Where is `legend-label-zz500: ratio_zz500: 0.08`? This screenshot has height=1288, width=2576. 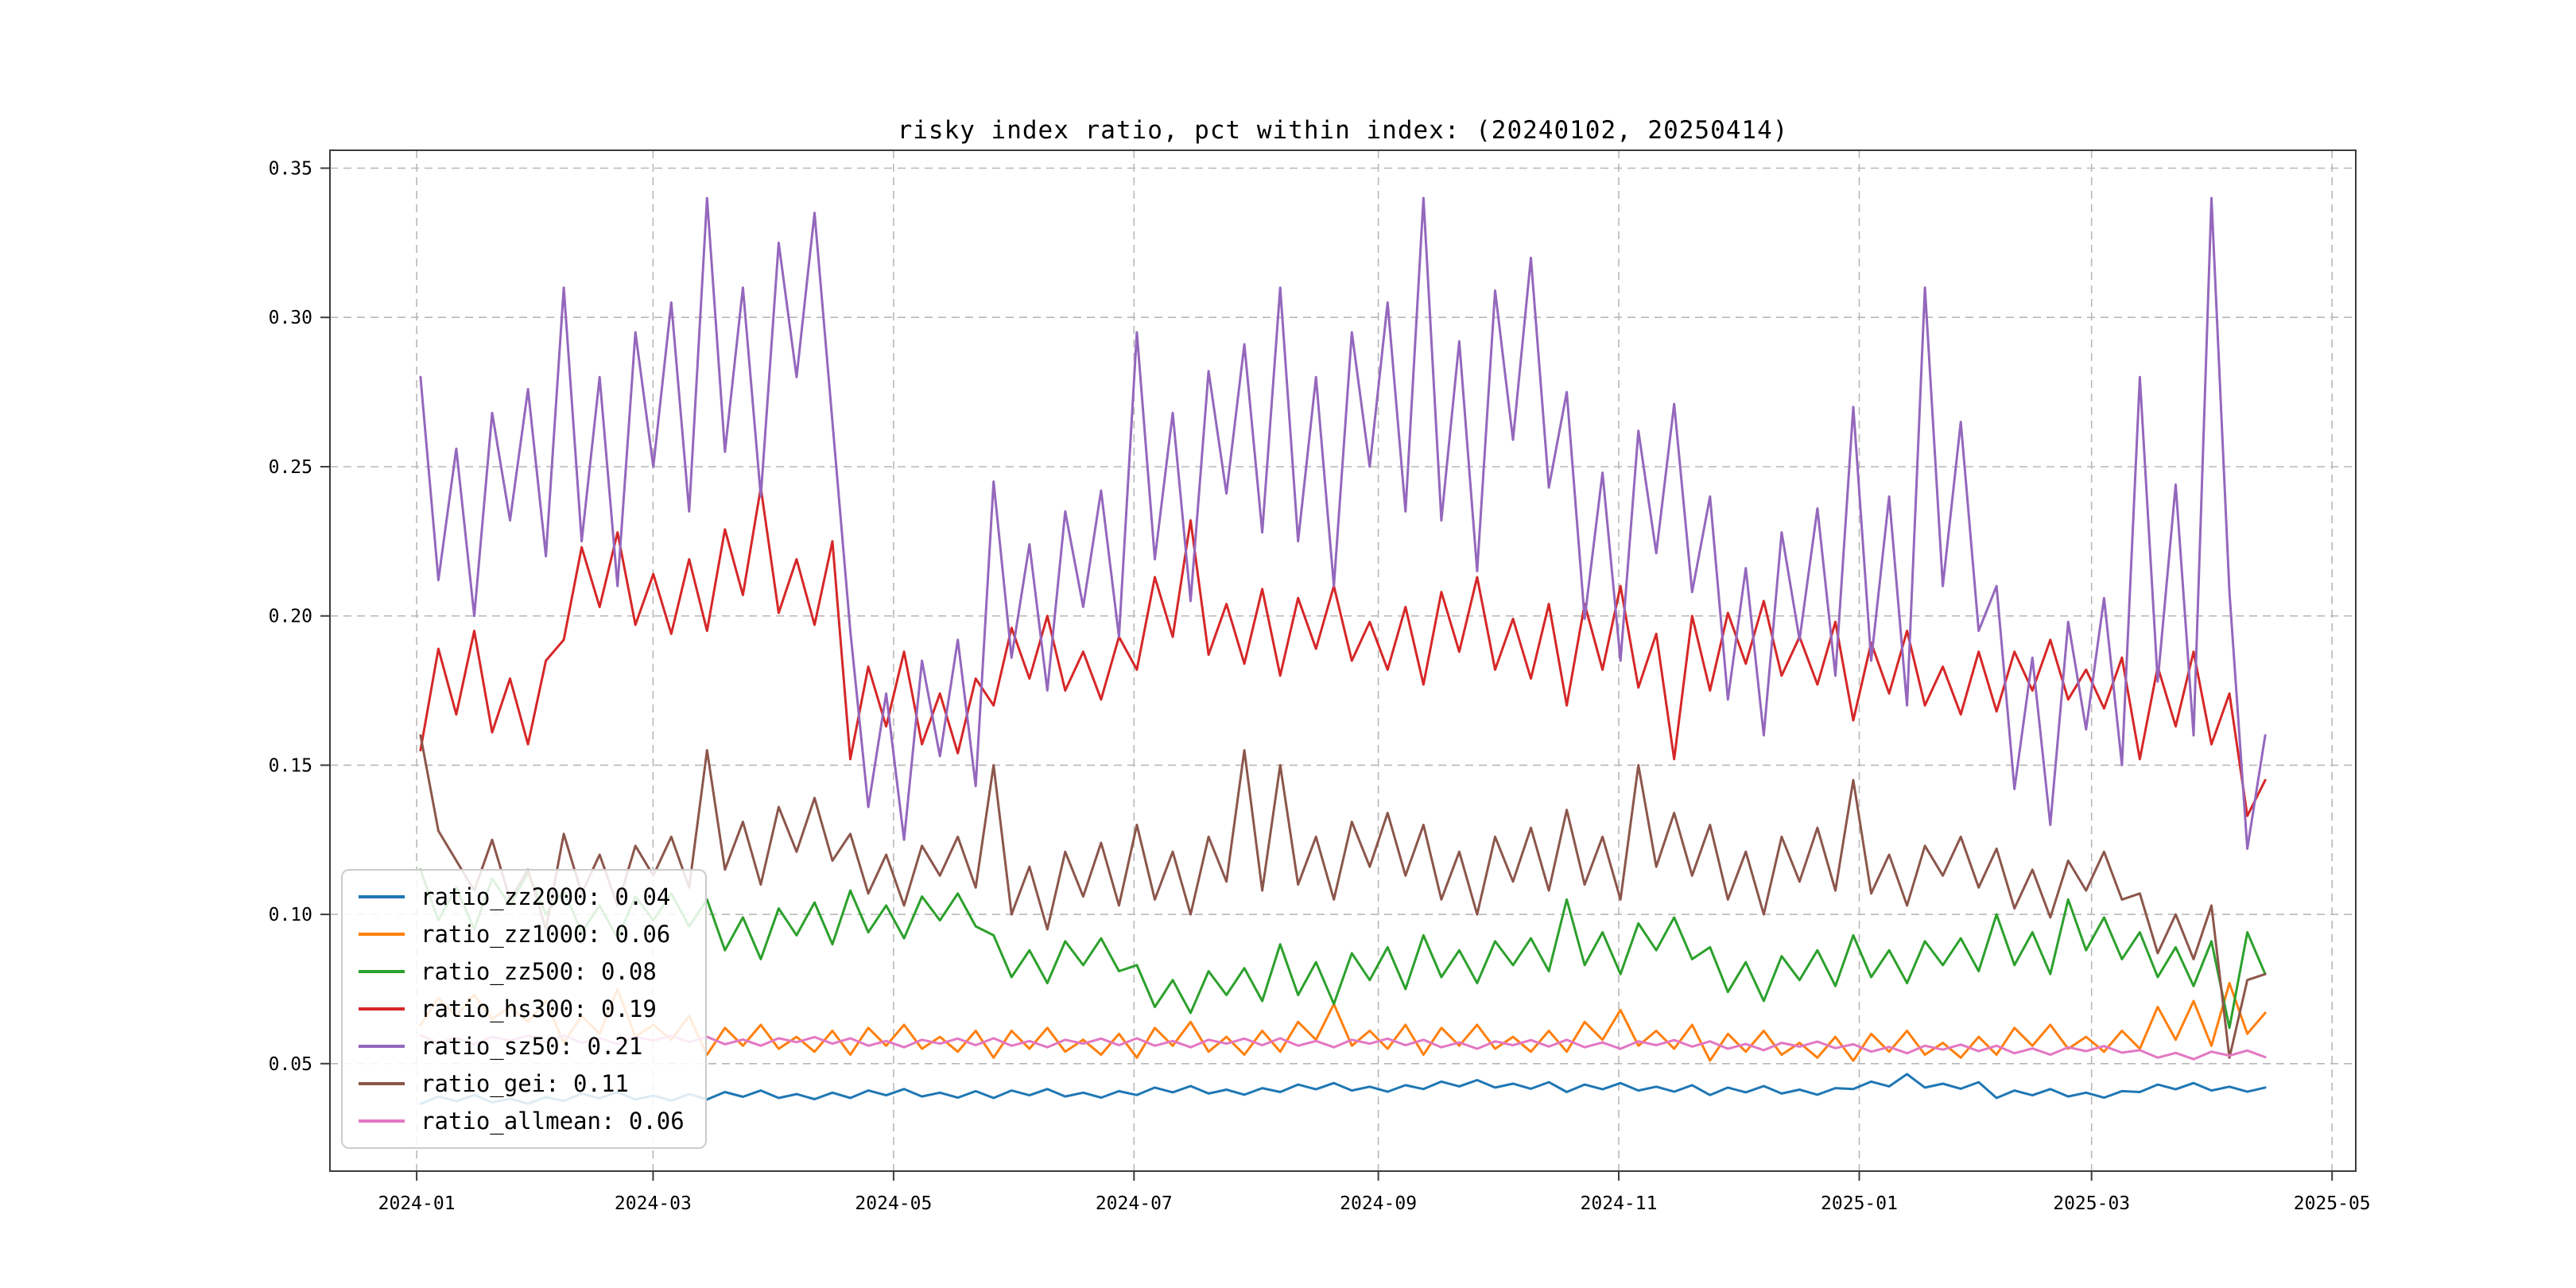 legend-label-zz500: ratio_zz500: 0.08 is located at coordinates (539, 971).